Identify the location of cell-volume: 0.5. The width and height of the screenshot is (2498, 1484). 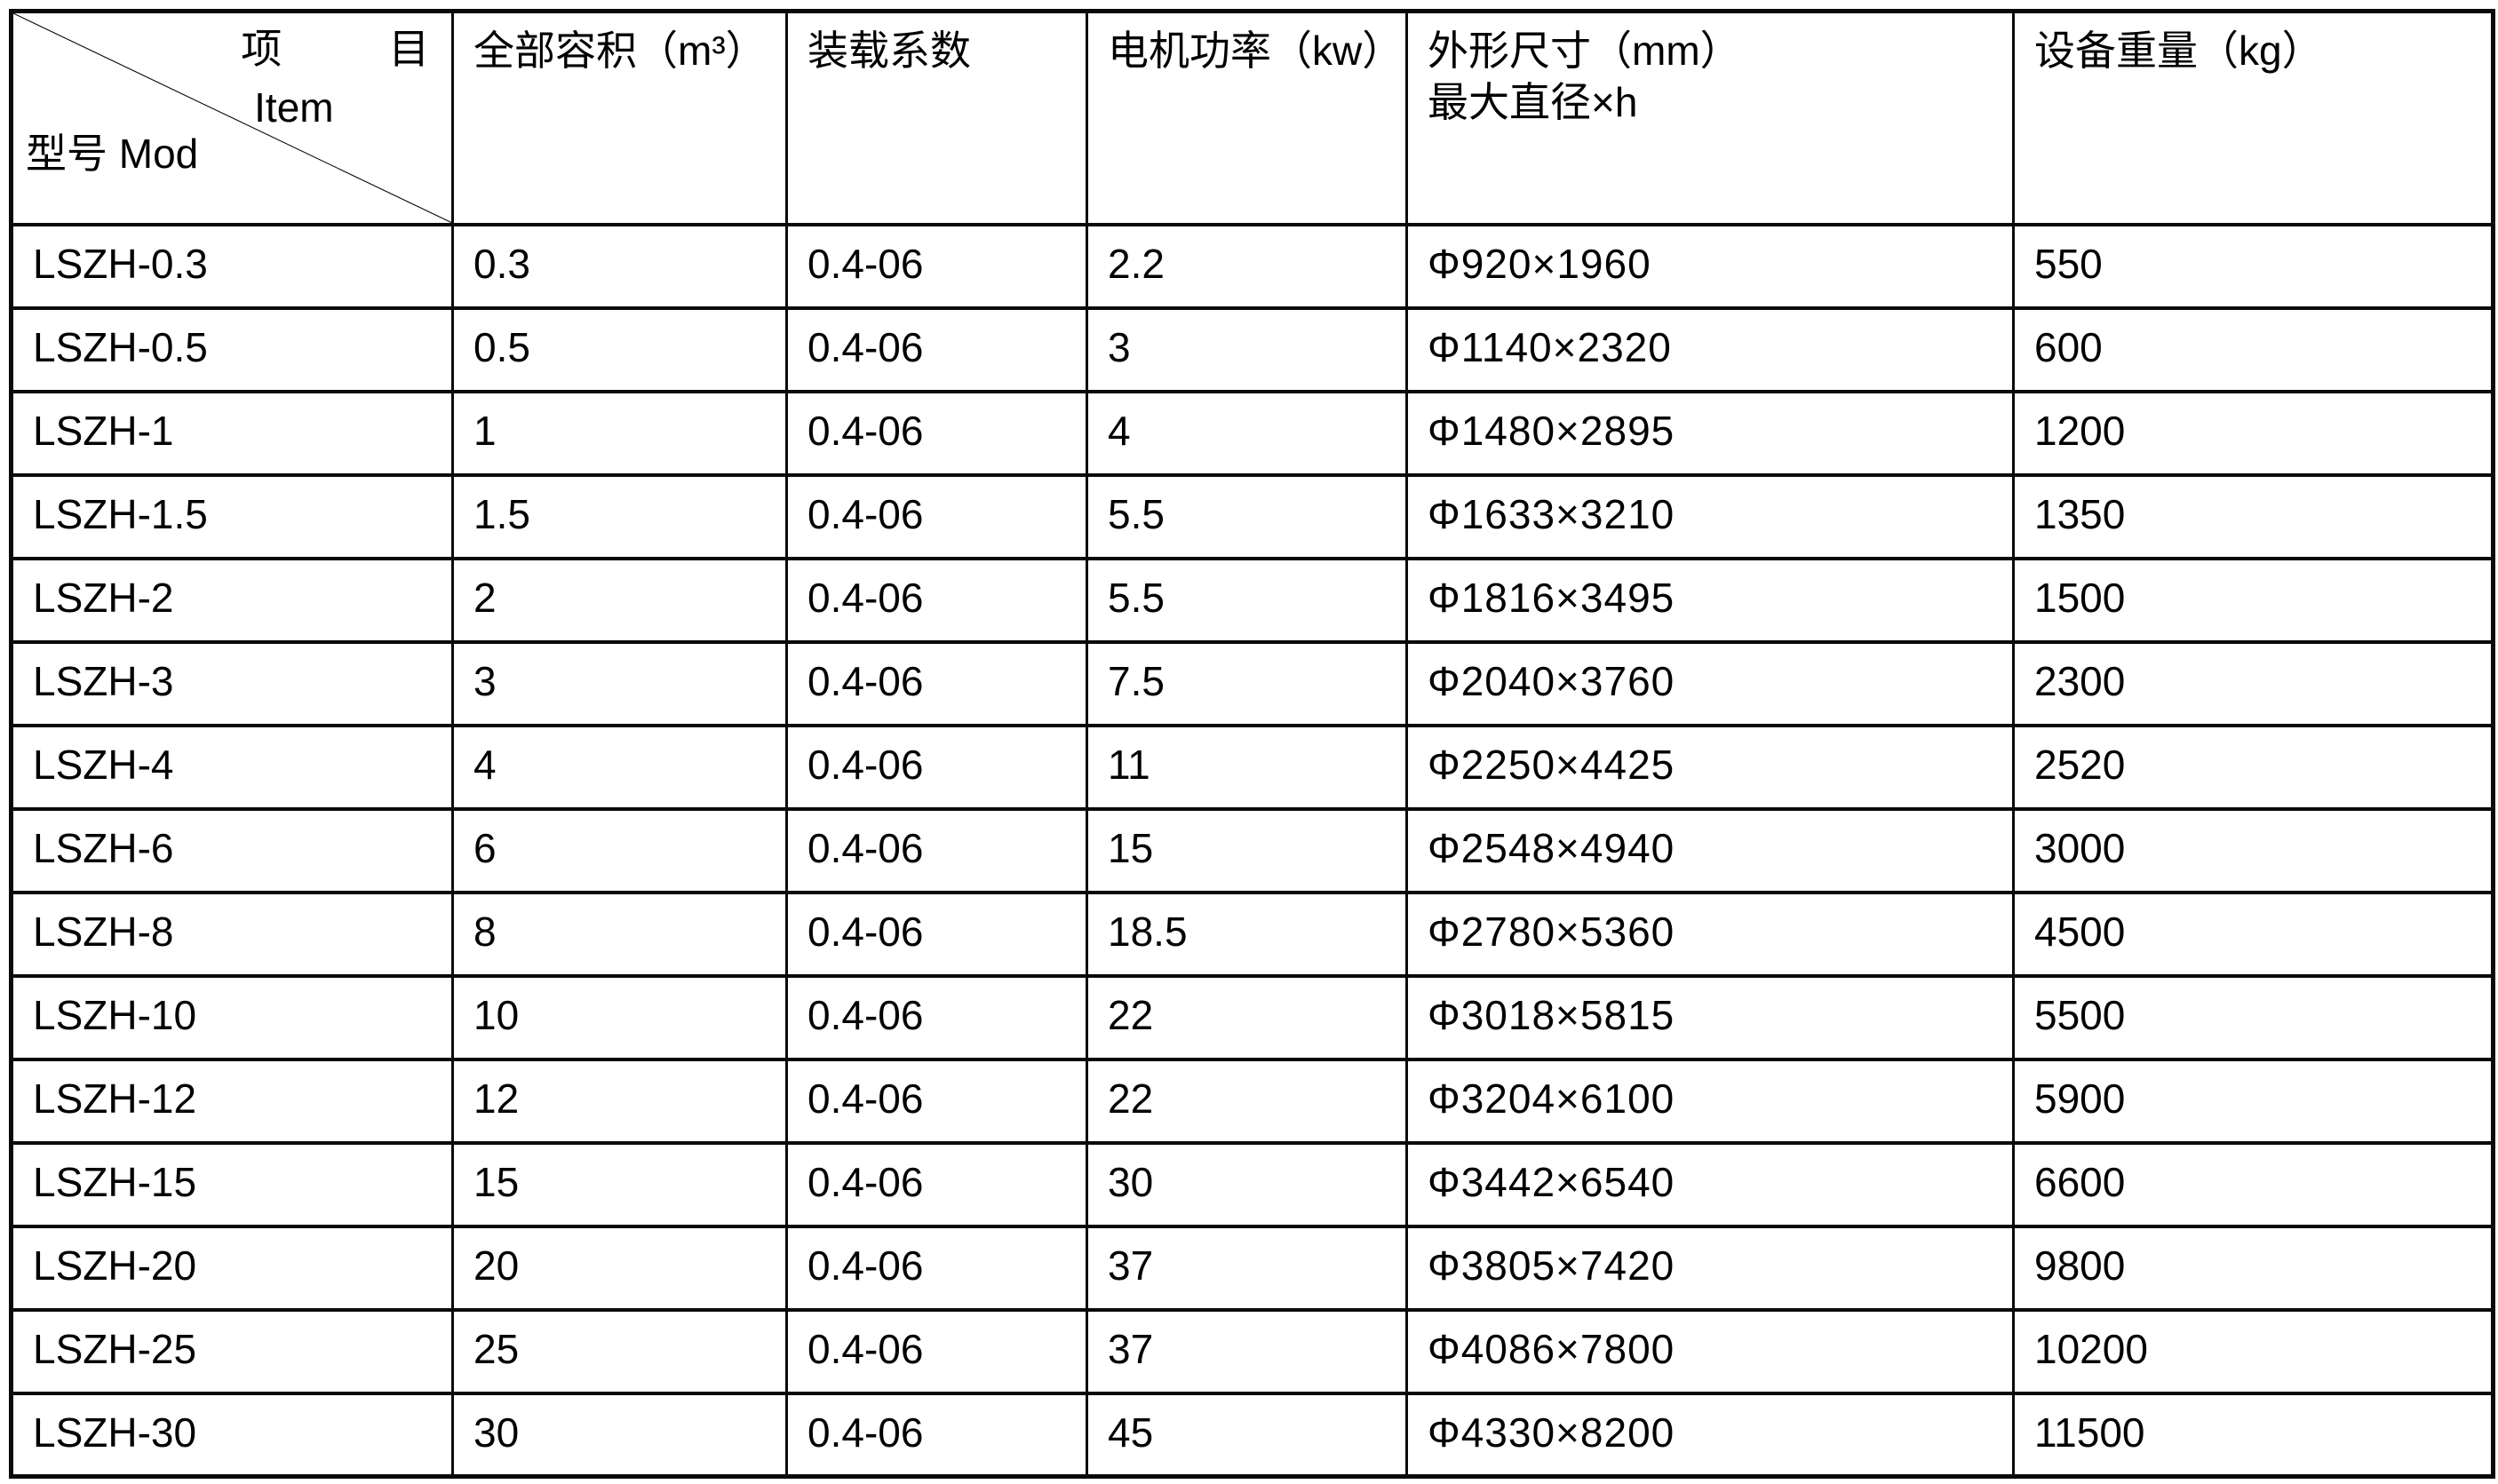
(619, 349).